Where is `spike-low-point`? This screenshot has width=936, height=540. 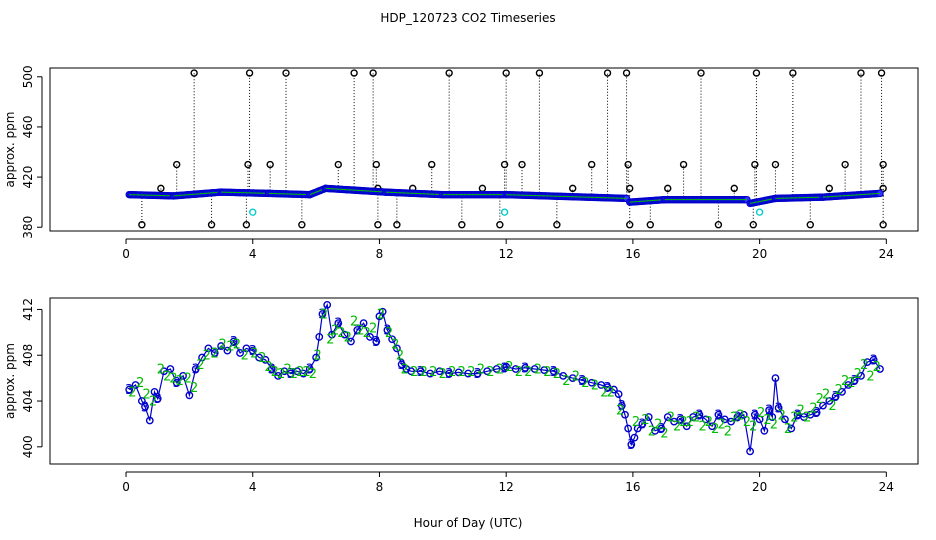 spike-low-point is located at coordinates (557, 225).